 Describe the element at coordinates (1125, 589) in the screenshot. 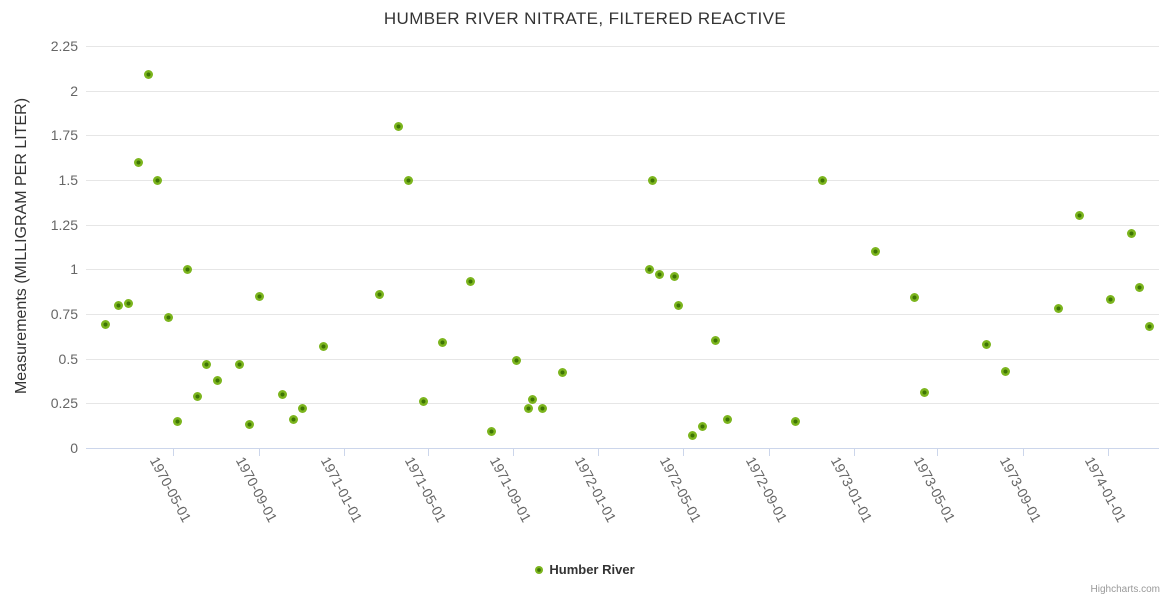

I see `highcharts-credit-link: Highcharts.com` at that location.